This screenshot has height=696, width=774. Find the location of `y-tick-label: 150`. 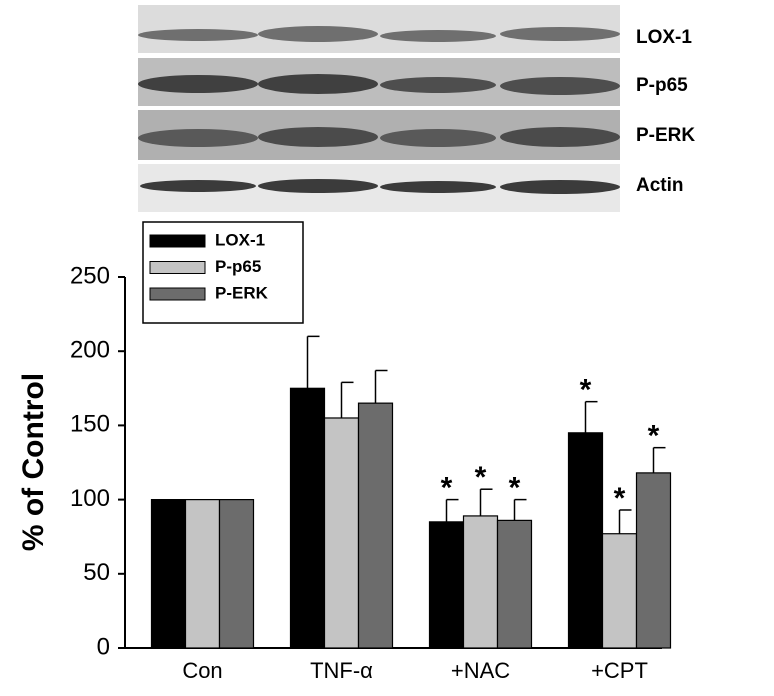

y-tick-label: 150 is located at coordinates (90, 424).